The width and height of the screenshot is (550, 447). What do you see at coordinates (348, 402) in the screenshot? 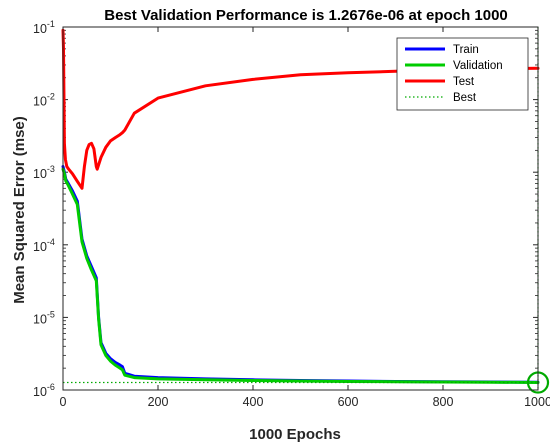
I see `x-tick-label: 600` at bounding box center [348, 402].